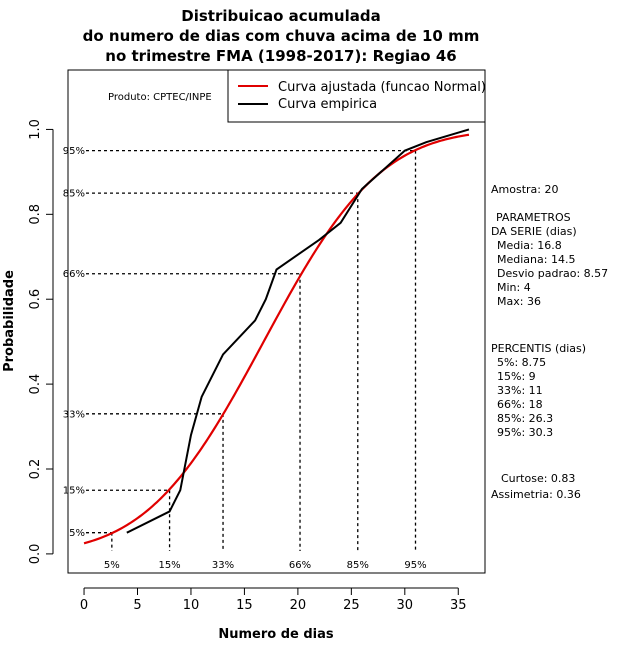 The width and height of the screenshot is (640, 660). What do you see at coordinates (514, 287) in the screenshot?
I see `param-min: Min: 4` at bounding box center [514, 287].